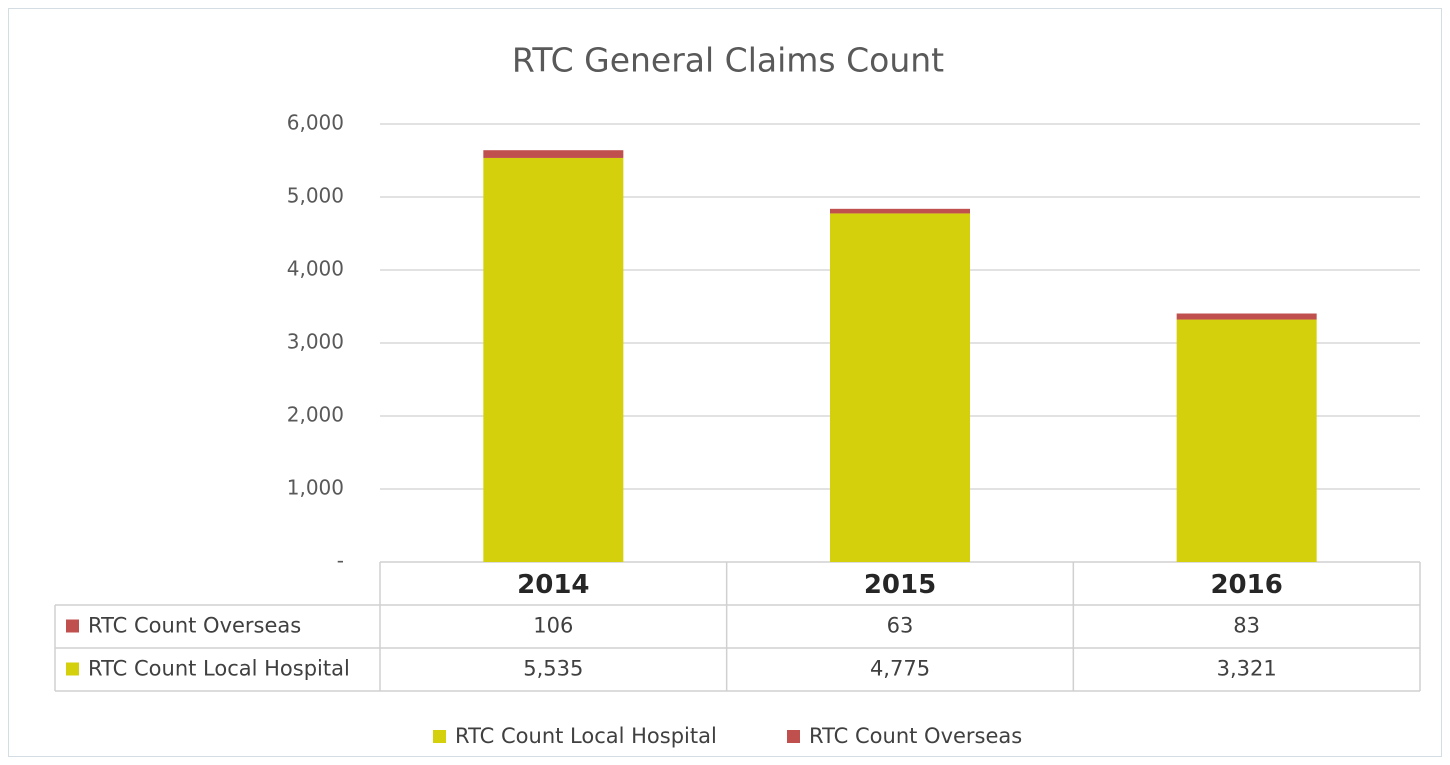 The image size is (1450, 765). What do you see at coordinates (553, 669) in the screenshot?
I see `table-value: 5,535` at bounding box center [553, 669].